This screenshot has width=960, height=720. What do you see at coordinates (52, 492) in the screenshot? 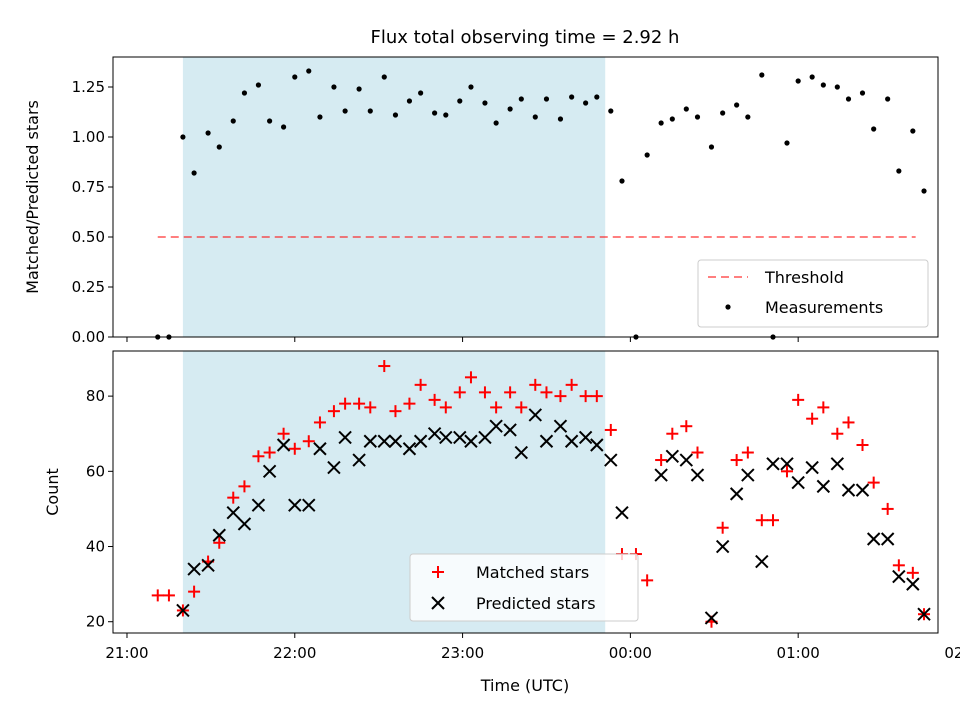
I see `count-y-axis-label: Count` at bounding box center [52, 492].